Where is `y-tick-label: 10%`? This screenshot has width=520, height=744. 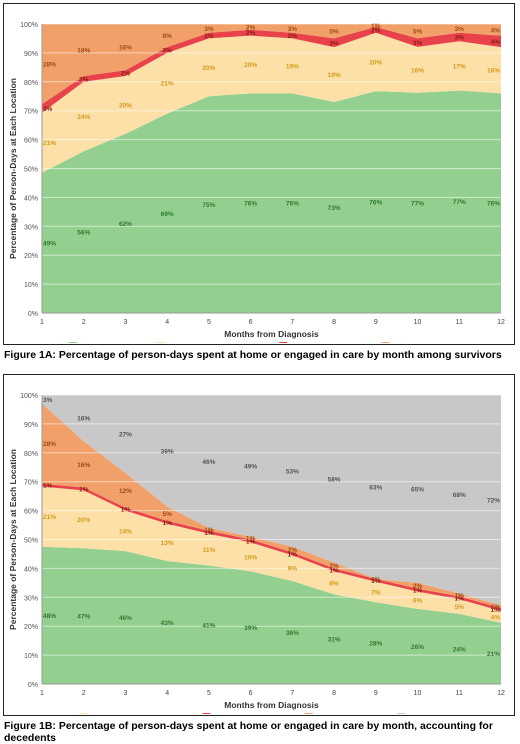
y-tick-label: 10% is located at coordinates (31, 656).